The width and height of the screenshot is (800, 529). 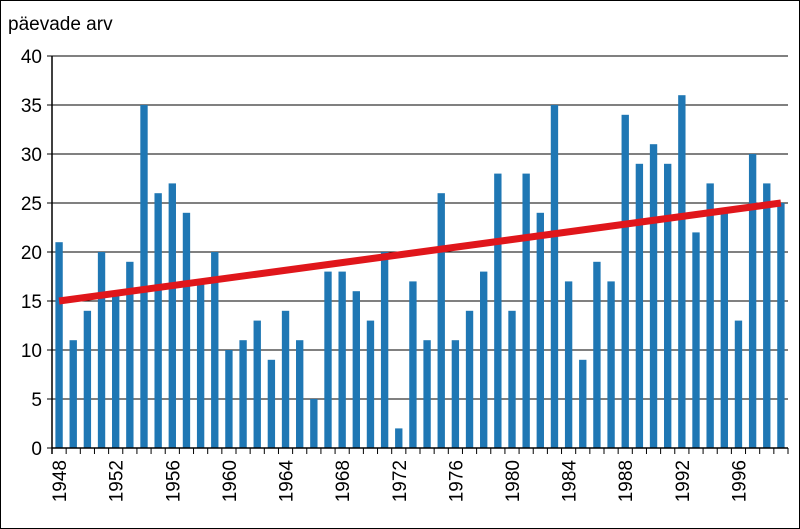 I want to click on bar-1988, so click(x=625, y=281).